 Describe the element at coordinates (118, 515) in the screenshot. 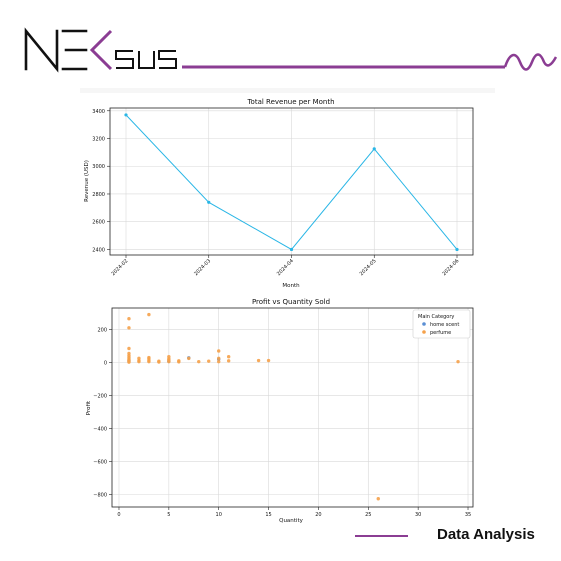

I see `x-tick-label: 0` at that location.